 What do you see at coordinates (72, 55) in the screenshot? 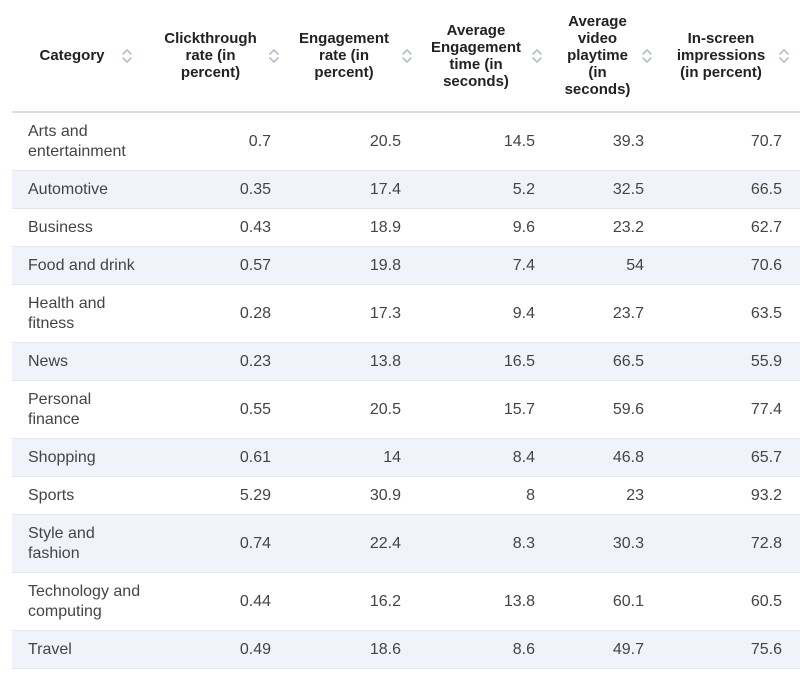
I see `column-header-label: Category` at bounding box center [72, 55].